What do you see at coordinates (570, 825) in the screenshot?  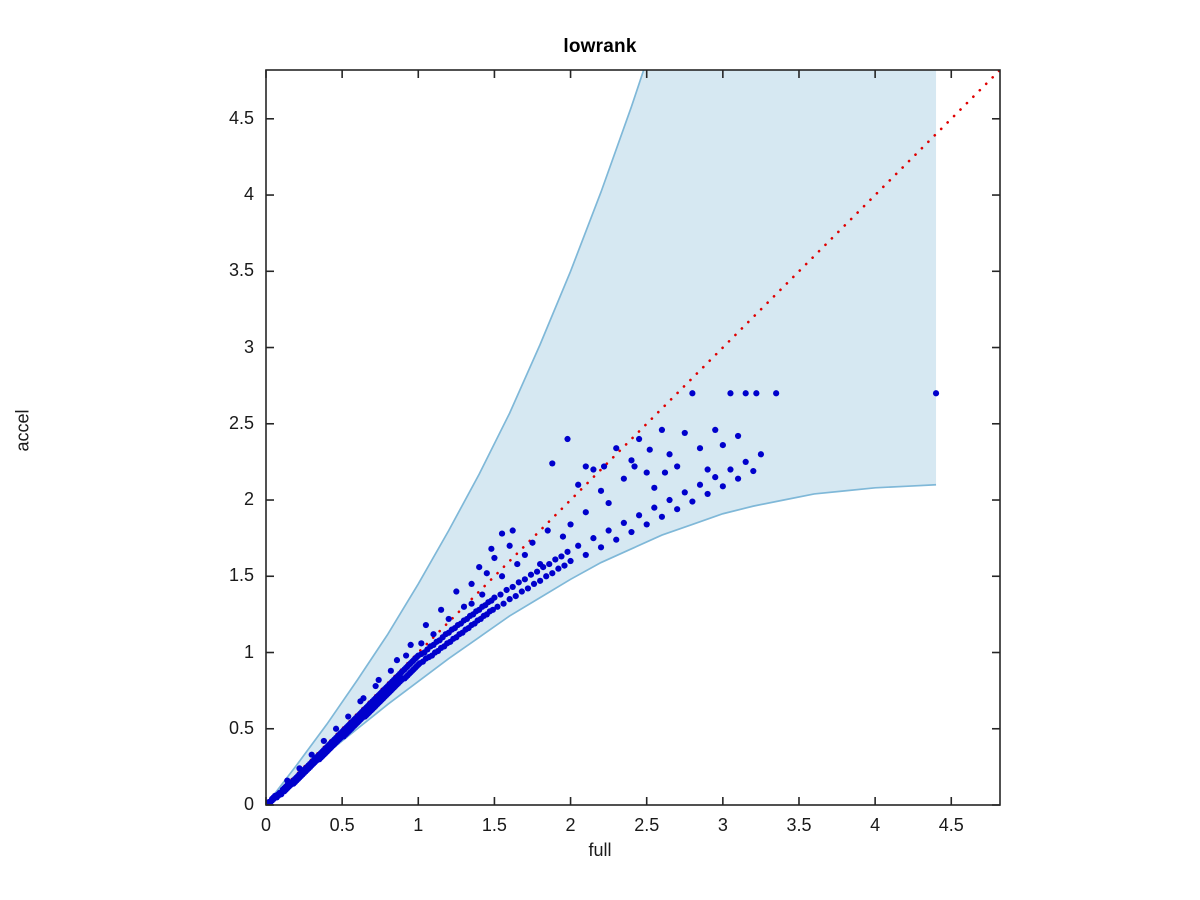 I see `x-tick-label: 2` at bounding box center [570, 825].